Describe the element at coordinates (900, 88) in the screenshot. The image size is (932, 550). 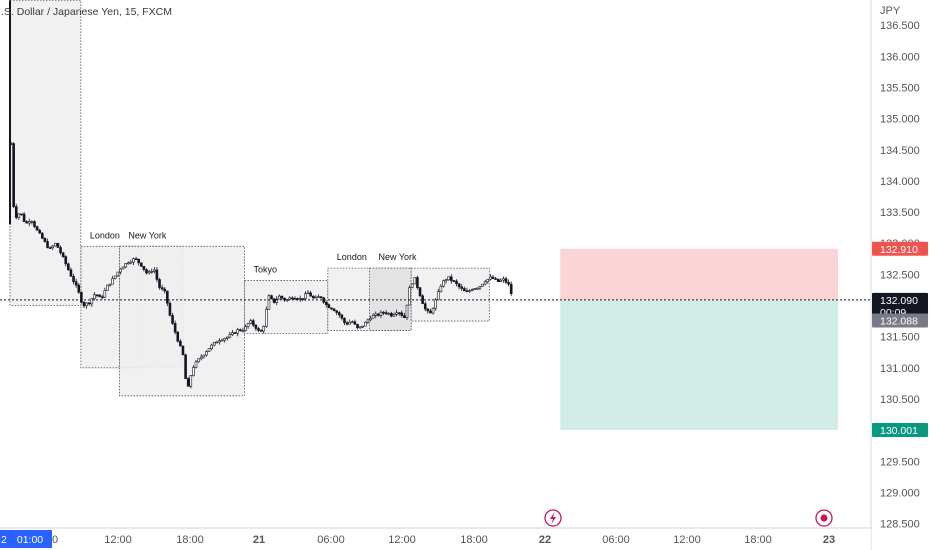
I see `price-tick-label: 135.500` at that location.